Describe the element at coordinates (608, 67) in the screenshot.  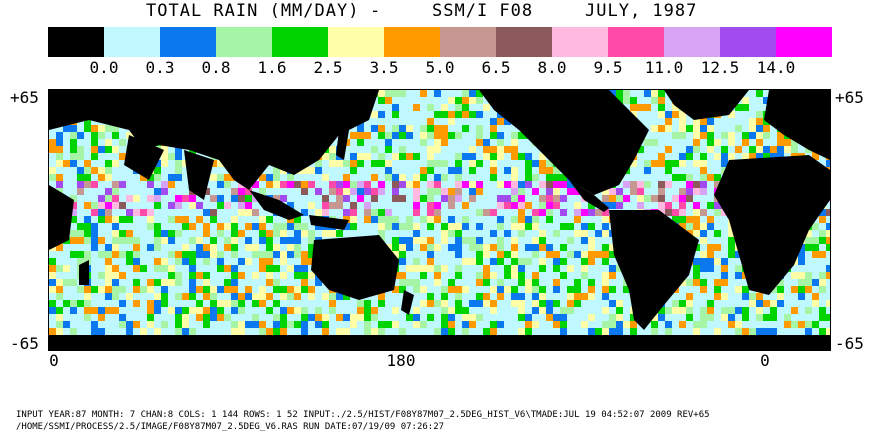
I see `legend-tick-label: 9.5` at that location.